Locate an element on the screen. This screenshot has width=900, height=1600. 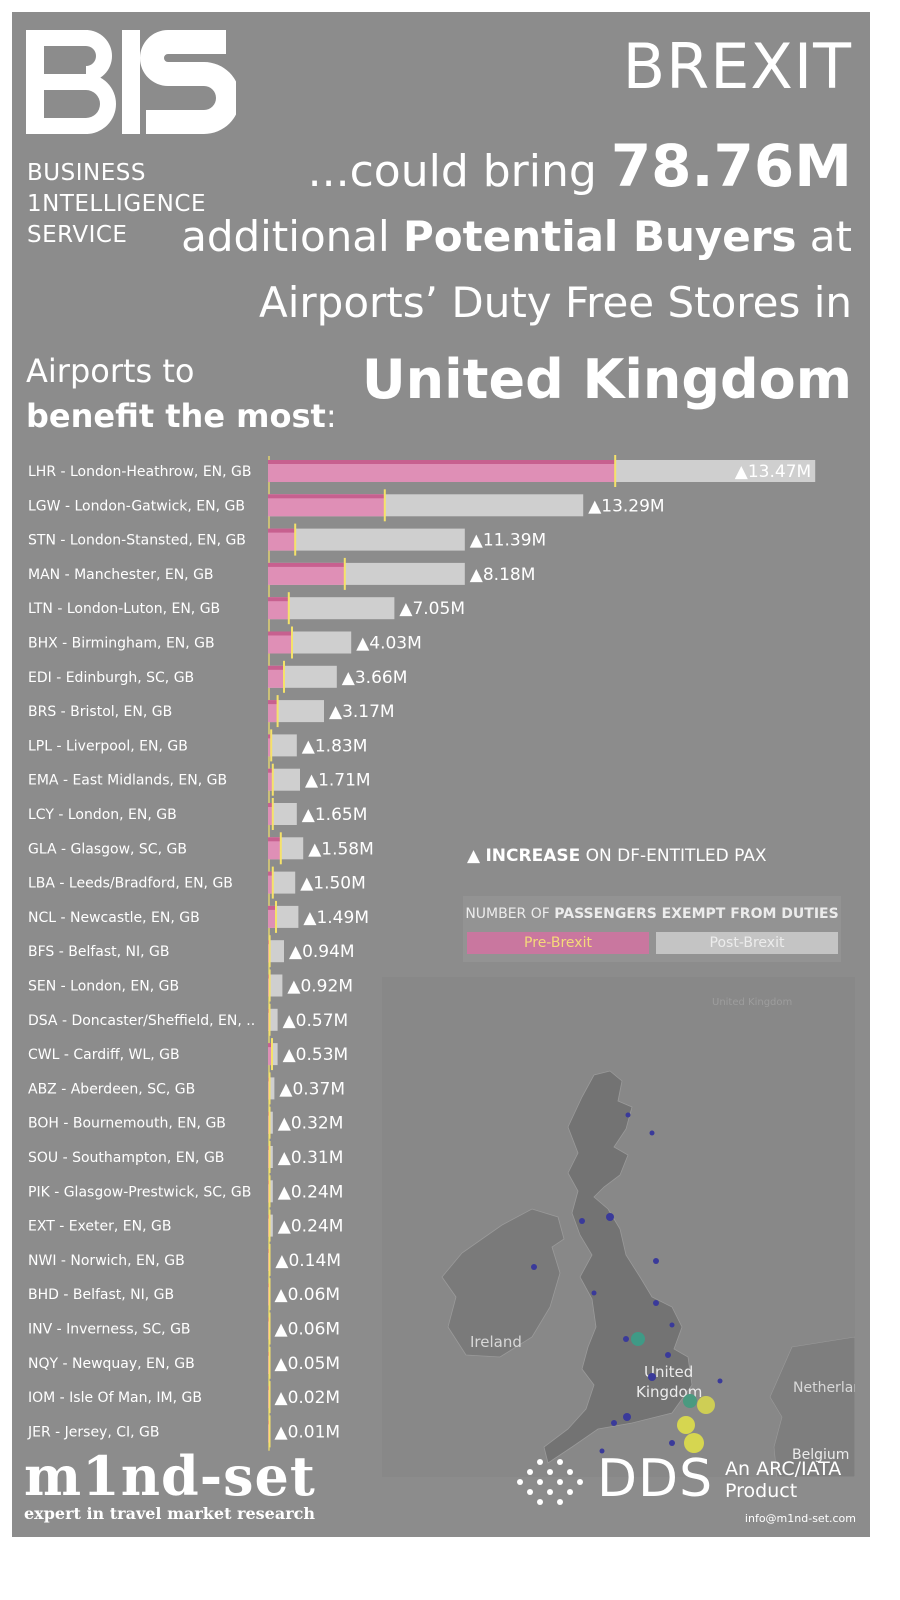
headline-line-3: additional Potential Buyers at is located at coordinates (516, 236).